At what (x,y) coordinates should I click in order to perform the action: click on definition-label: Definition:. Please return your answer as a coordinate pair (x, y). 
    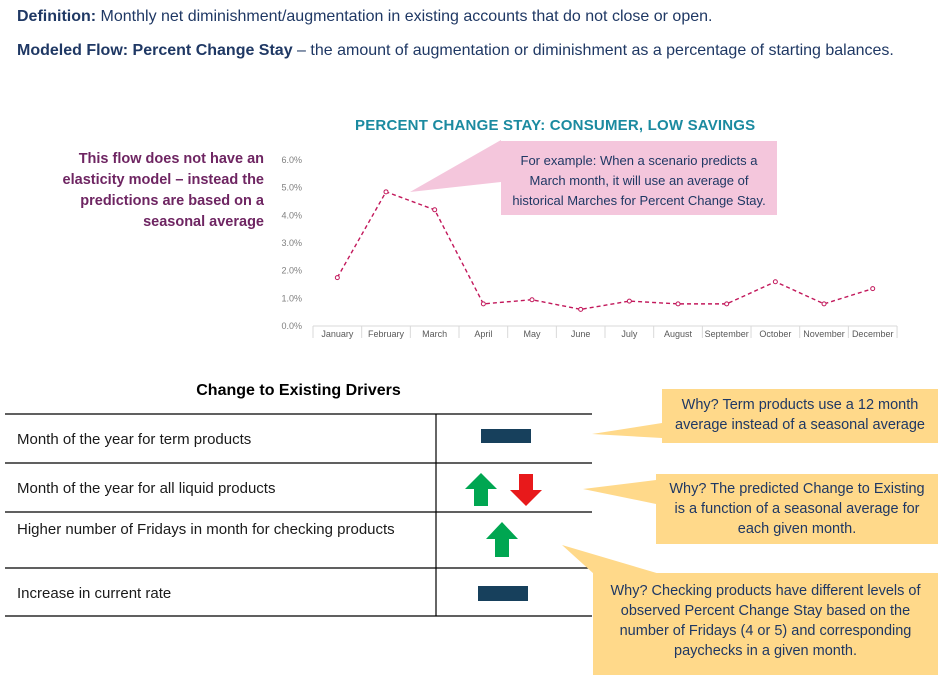
    Looking at the image, I should click on (57, 16).